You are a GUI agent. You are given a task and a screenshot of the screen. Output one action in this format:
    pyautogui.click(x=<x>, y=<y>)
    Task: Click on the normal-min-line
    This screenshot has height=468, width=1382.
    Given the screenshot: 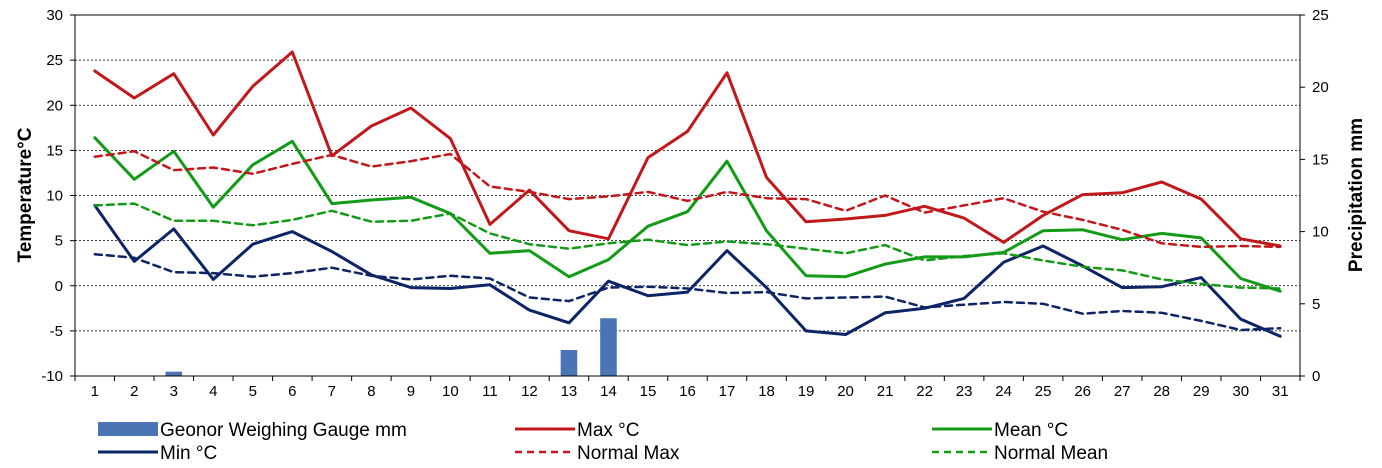 What is the action you would take?
    pyautogui.click(x=687, y=292)
    